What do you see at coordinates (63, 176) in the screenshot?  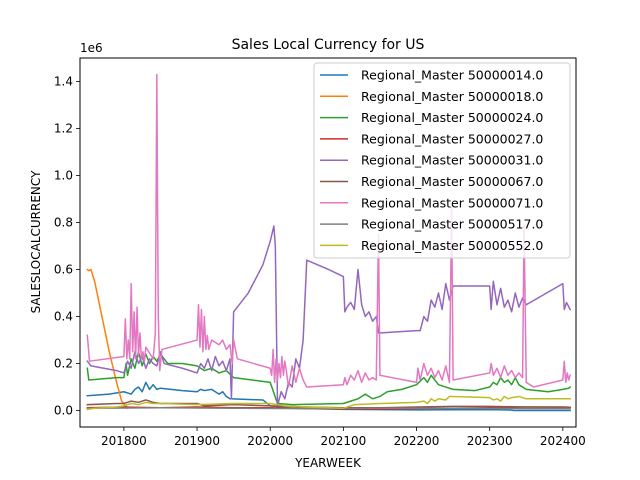 I see `y-tick-label: 1.0` at bounding box center [63, 176].